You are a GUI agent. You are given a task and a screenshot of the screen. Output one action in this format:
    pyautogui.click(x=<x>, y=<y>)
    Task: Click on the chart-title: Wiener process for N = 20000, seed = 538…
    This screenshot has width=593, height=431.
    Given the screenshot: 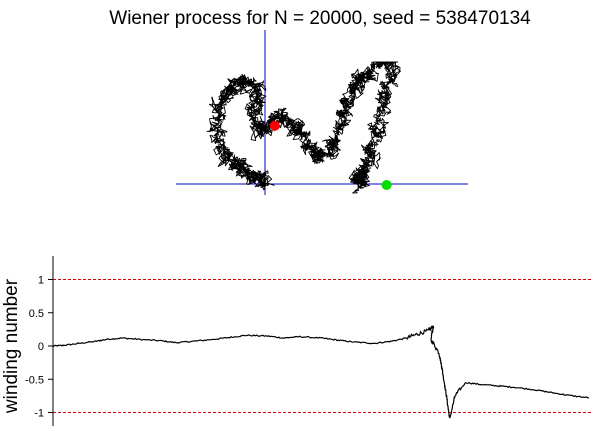 What is the action you would take?
    pyautogui.click(x=320, y=18)
    